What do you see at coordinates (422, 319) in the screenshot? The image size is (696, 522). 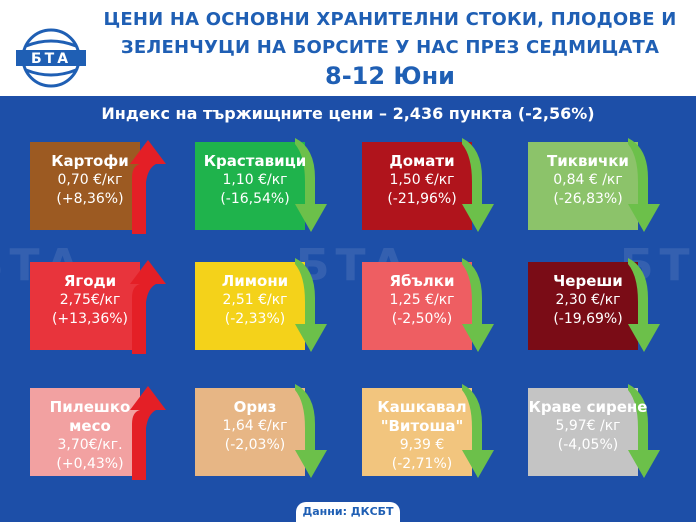 I see `product-change: (-2,50%)` at bounding box center [422, 319].